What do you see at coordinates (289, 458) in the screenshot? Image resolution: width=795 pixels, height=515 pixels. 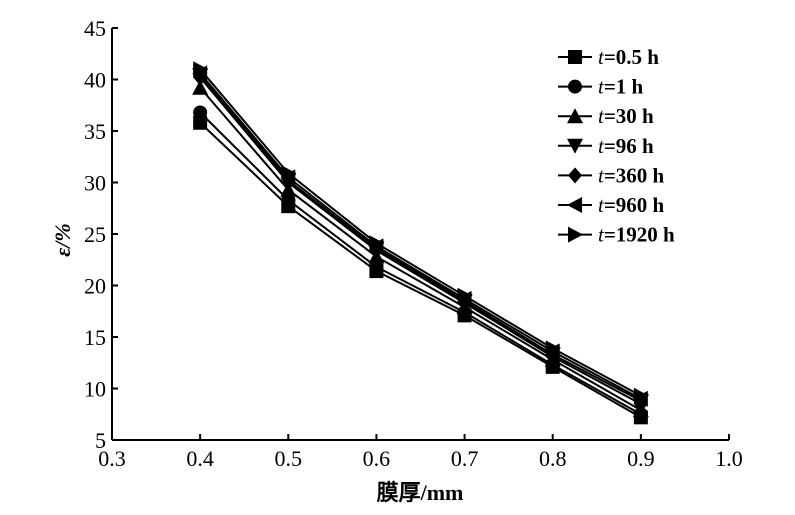 I see `x-tick-label: 0.5` at bounding box center [289, 458].